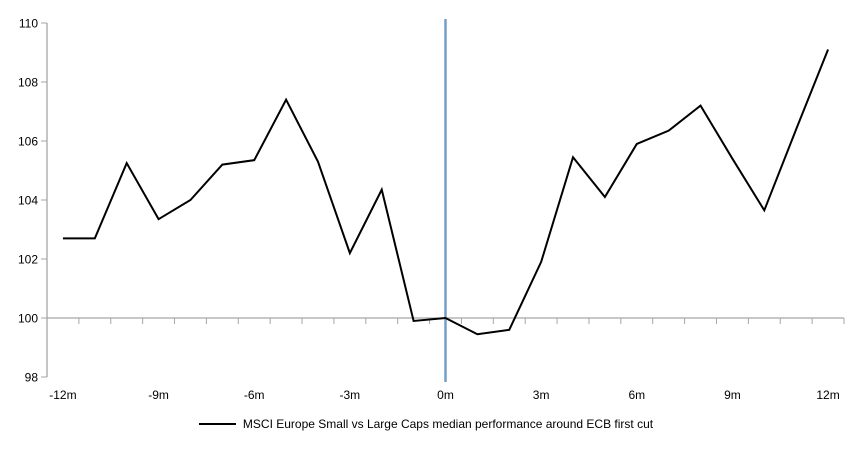 The image size is (852, 450). What do you see at coordinates (827, 395) in the screenshot?
I see `x-tick-label: 12m` at bounding box center [827, 395].